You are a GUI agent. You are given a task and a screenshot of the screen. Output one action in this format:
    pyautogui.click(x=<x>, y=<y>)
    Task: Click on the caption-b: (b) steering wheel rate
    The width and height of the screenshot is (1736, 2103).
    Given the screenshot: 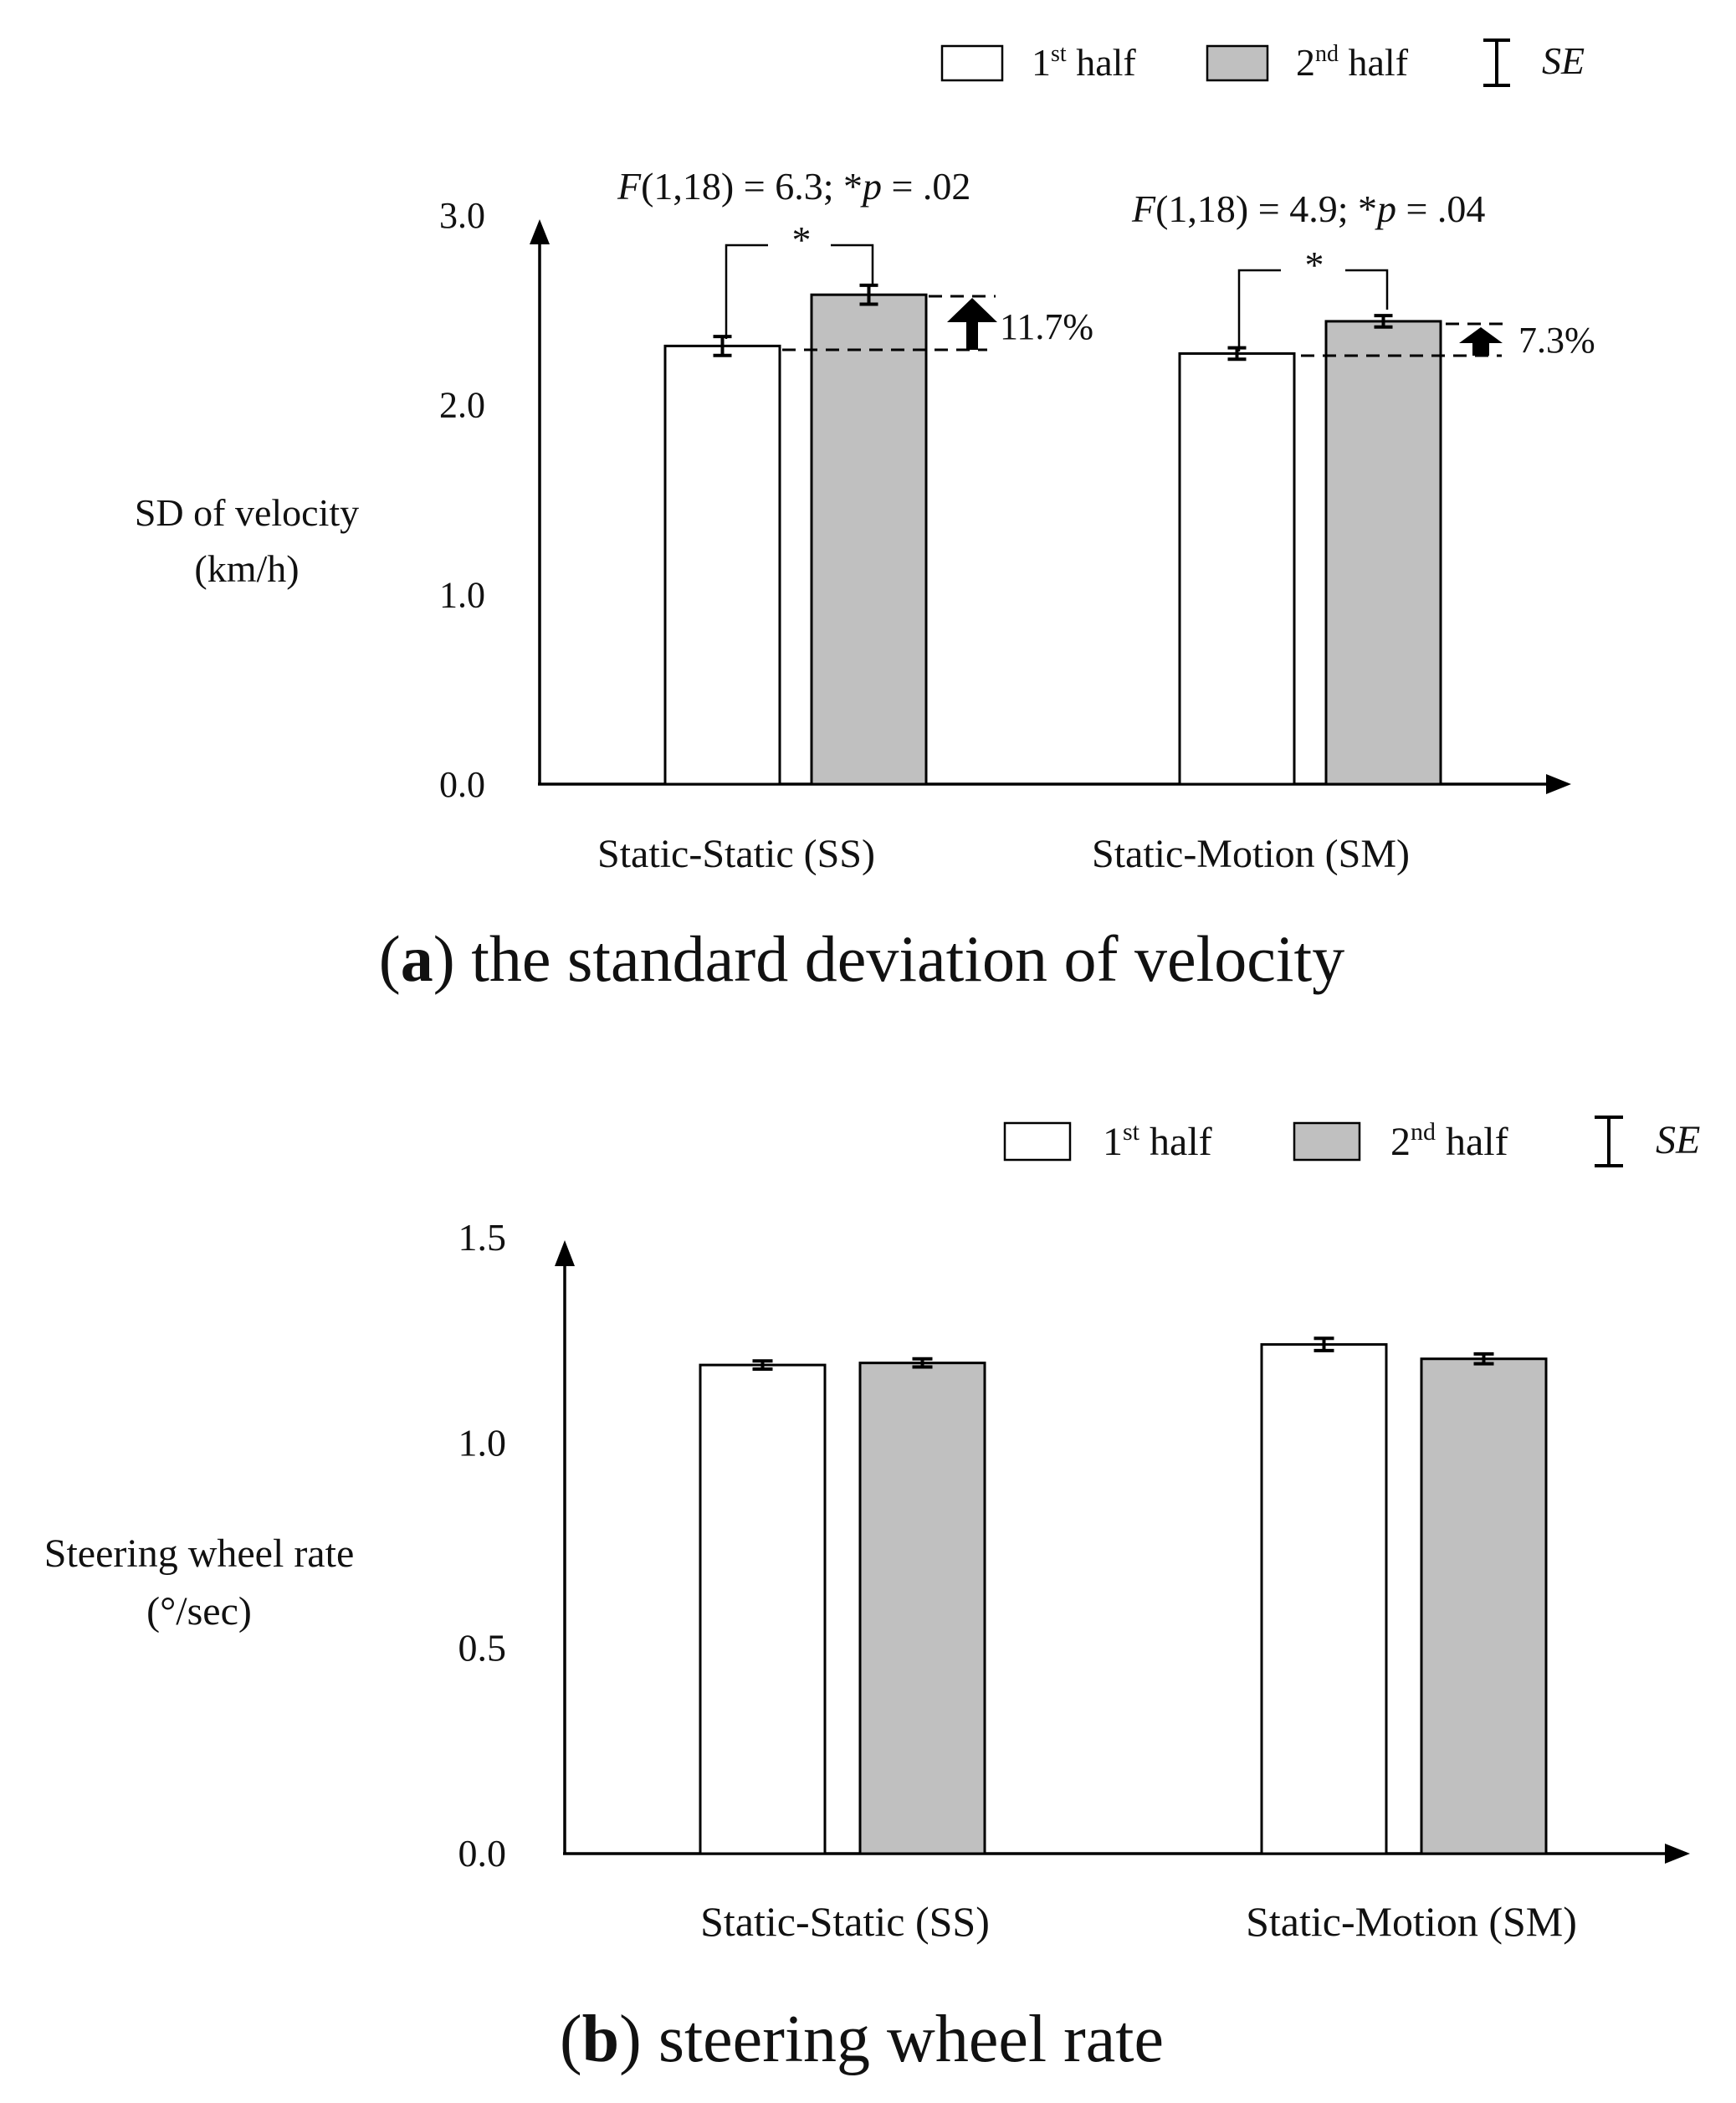 What is the action you would take?
    pyautogui.click(x=862, y=2039)
    